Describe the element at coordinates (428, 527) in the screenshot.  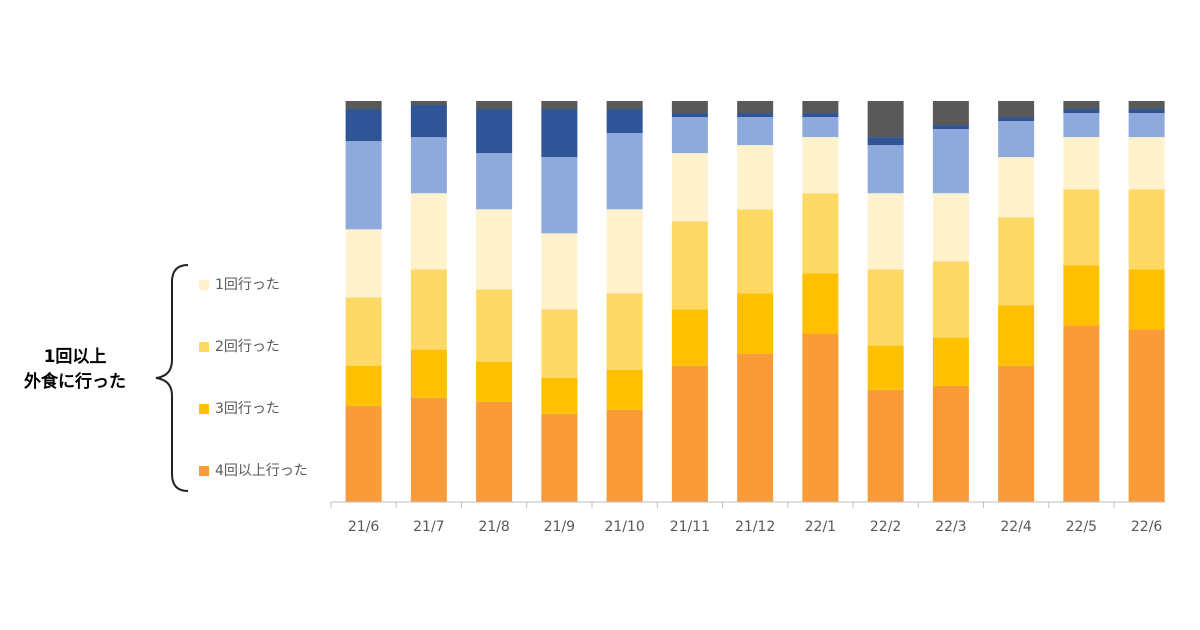
I see `x-tick-label: 21/7` at that location.